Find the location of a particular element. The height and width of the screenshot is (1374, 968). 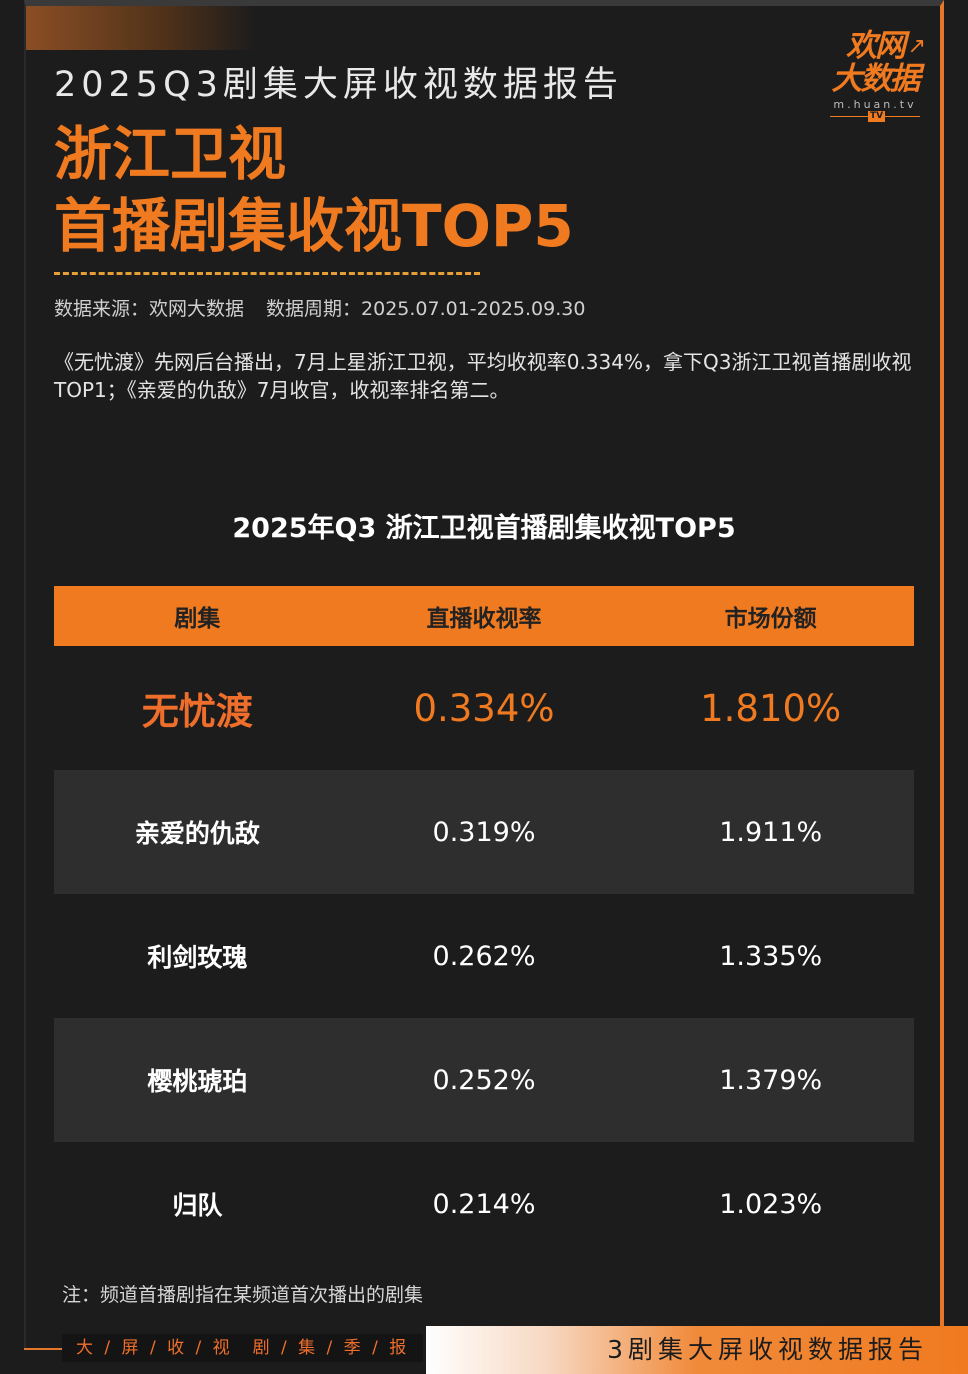

data-source: 数据来源：欢网大数据 is located at coordinates (149, 309).